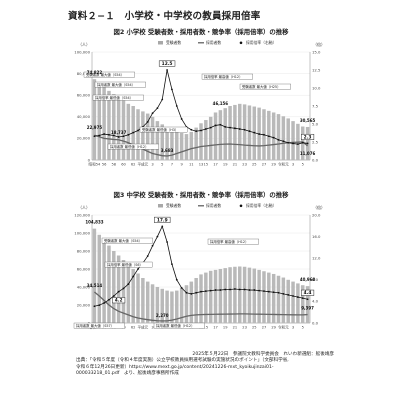 The height and width of the screenshot is (400, 400). What do you see at coordinates (316, 51) in the screenshot?
I see `right-tick-label: 15.0` at bounding box center [316, 51].